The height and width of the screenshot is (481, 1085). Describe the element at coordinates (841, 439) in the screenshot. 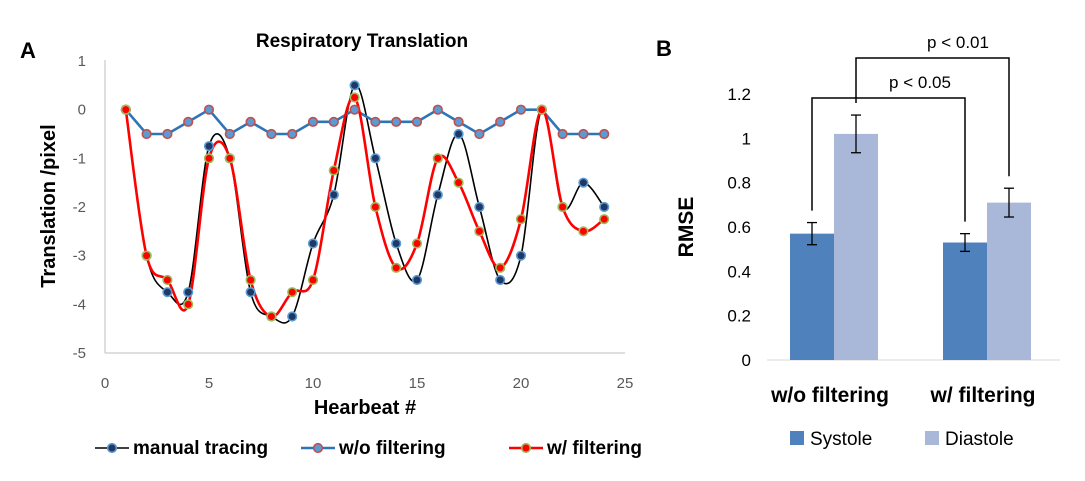

I see `legend-label: Systole` at that location.